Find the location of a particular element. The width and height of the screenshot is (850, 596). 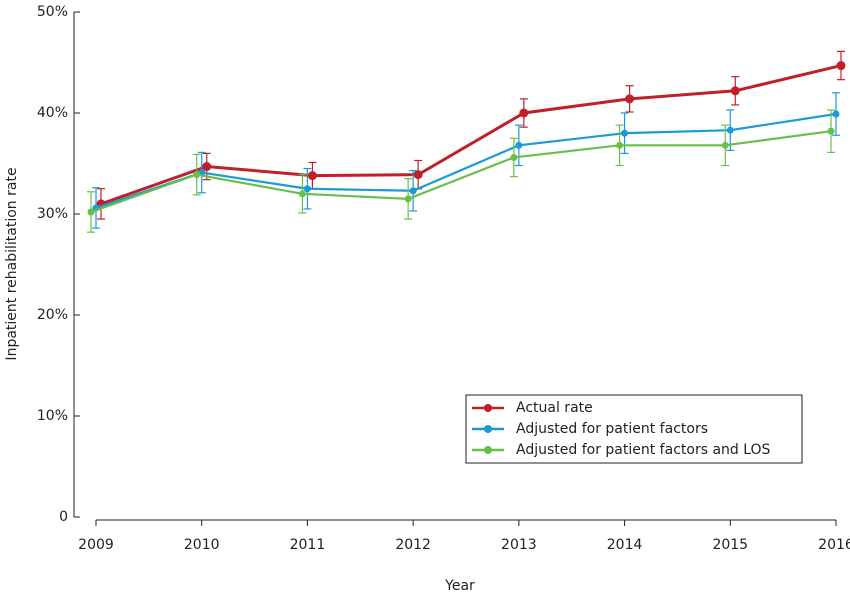

y-axis-label: Inpatient rehabilitation rate is located at coordinates (12, 263).